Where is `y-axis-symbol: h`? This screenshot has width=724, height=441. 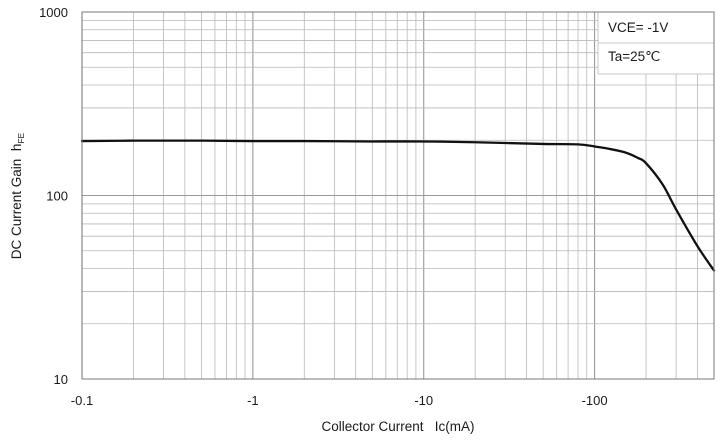
y-axis-symbol: h is located at coordinates (16, 148).